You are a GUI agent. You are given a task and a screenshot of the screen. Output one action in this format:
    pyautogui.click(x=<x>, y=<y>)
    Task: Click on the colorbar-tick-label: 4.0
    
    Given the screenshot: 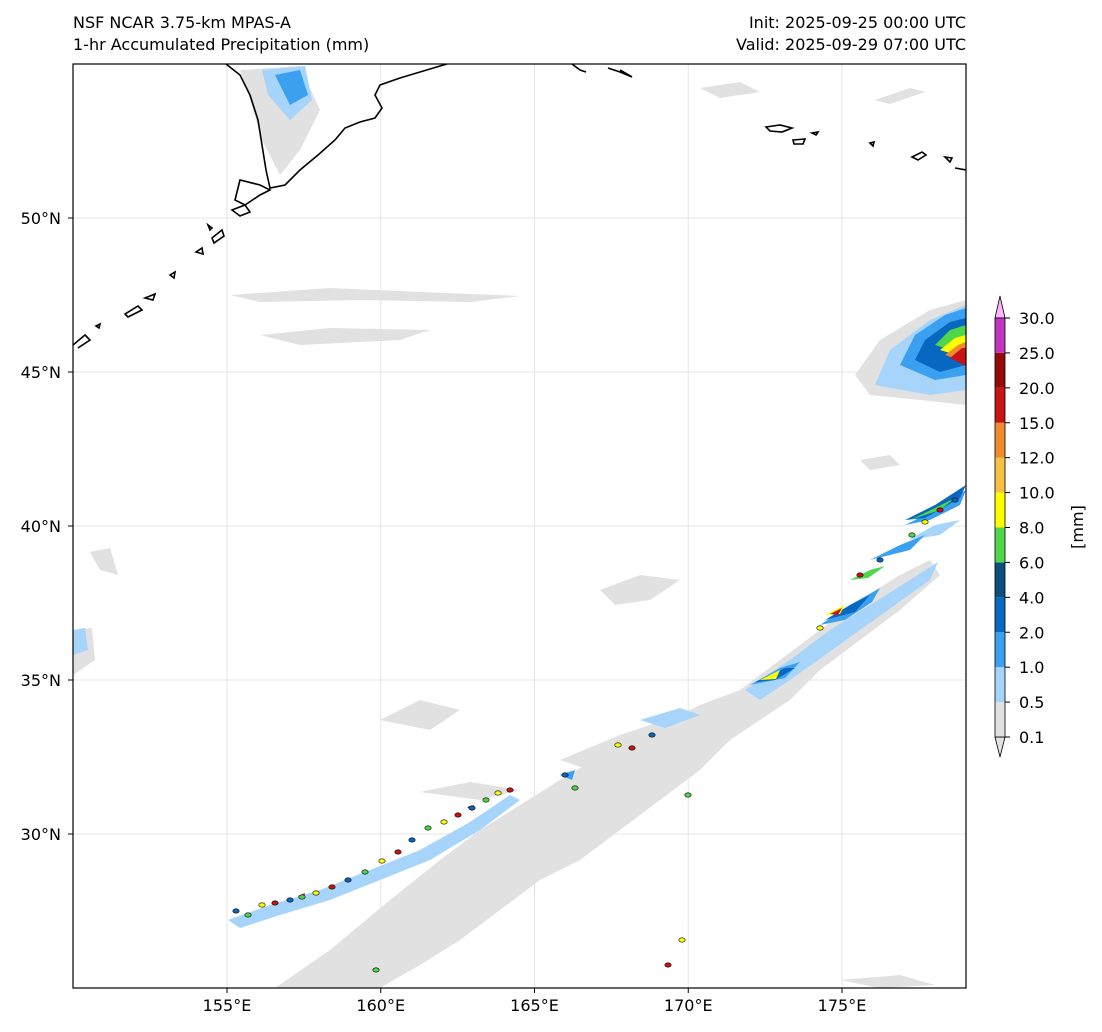 What is the action you would take?
    pyautogui.click(x=1031, y=597)
    